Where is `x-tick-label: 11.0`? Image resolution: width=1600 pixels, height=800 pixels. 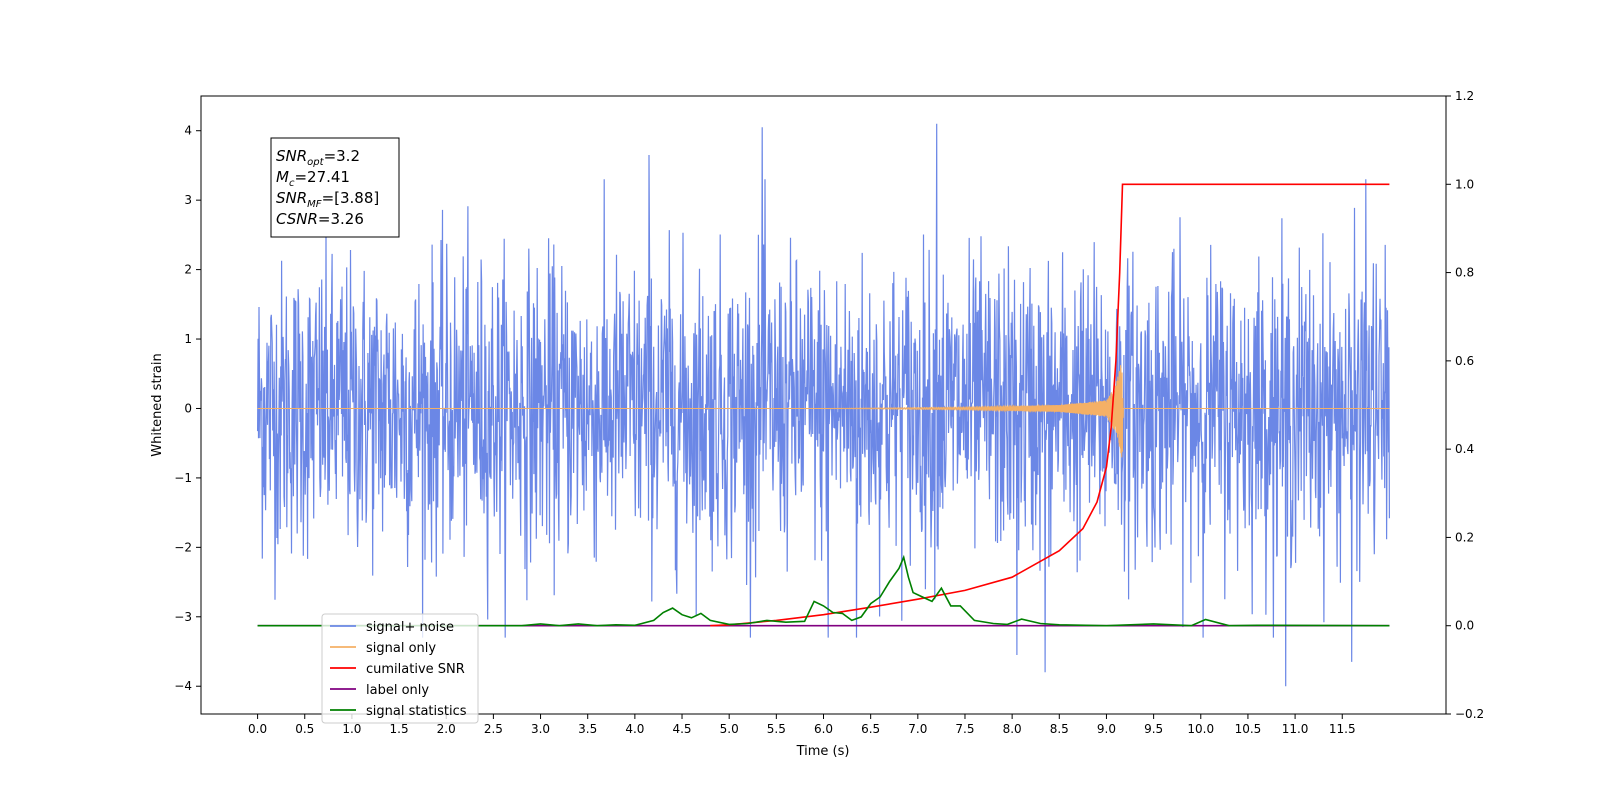 x-tick-label: 11.0 is located at coordinates (1295, 729).